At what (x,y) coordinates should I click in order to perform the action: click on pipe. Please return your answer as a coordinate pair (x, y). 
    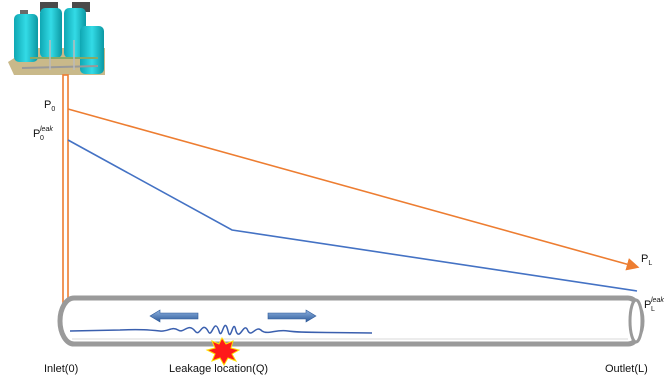
    Looking at the image, I should click on (351, 321).